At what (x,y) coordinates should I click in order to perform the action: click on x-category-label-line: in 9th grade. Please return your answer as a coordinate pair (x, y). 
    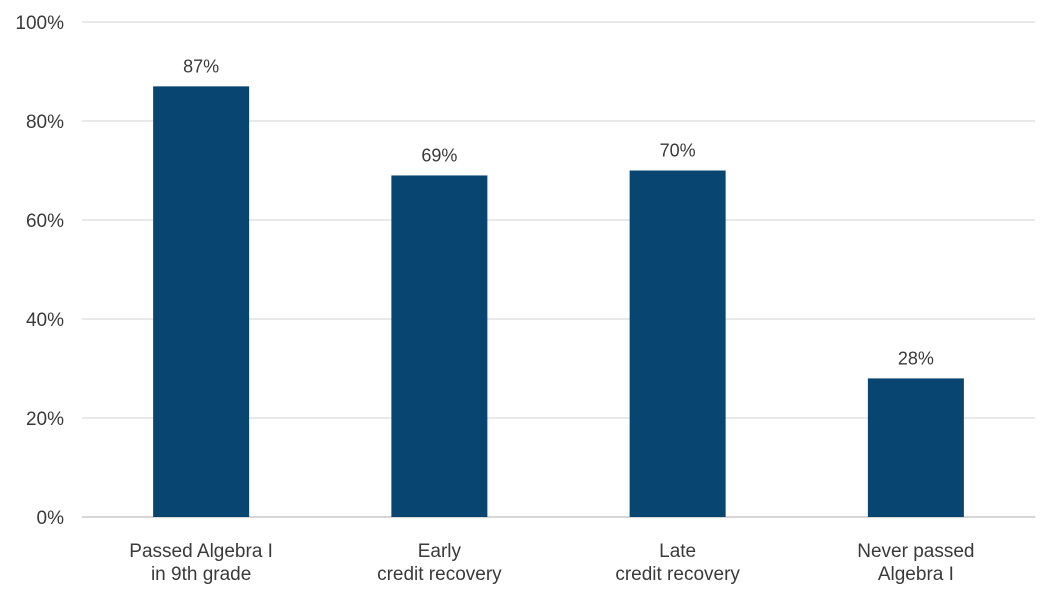
    Looking at the image, I should click on (201, 574).